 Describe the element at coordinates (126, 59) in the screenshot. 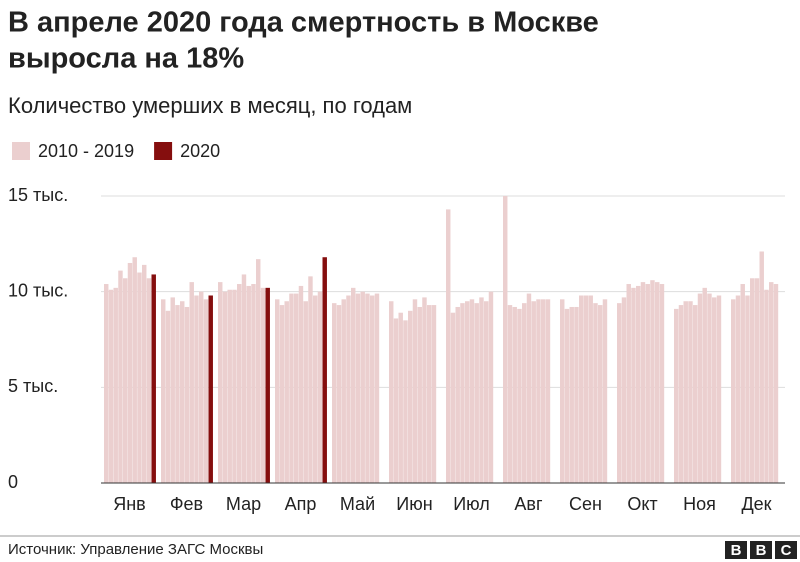

I see `chart-title: выросла на 18%` at that location.